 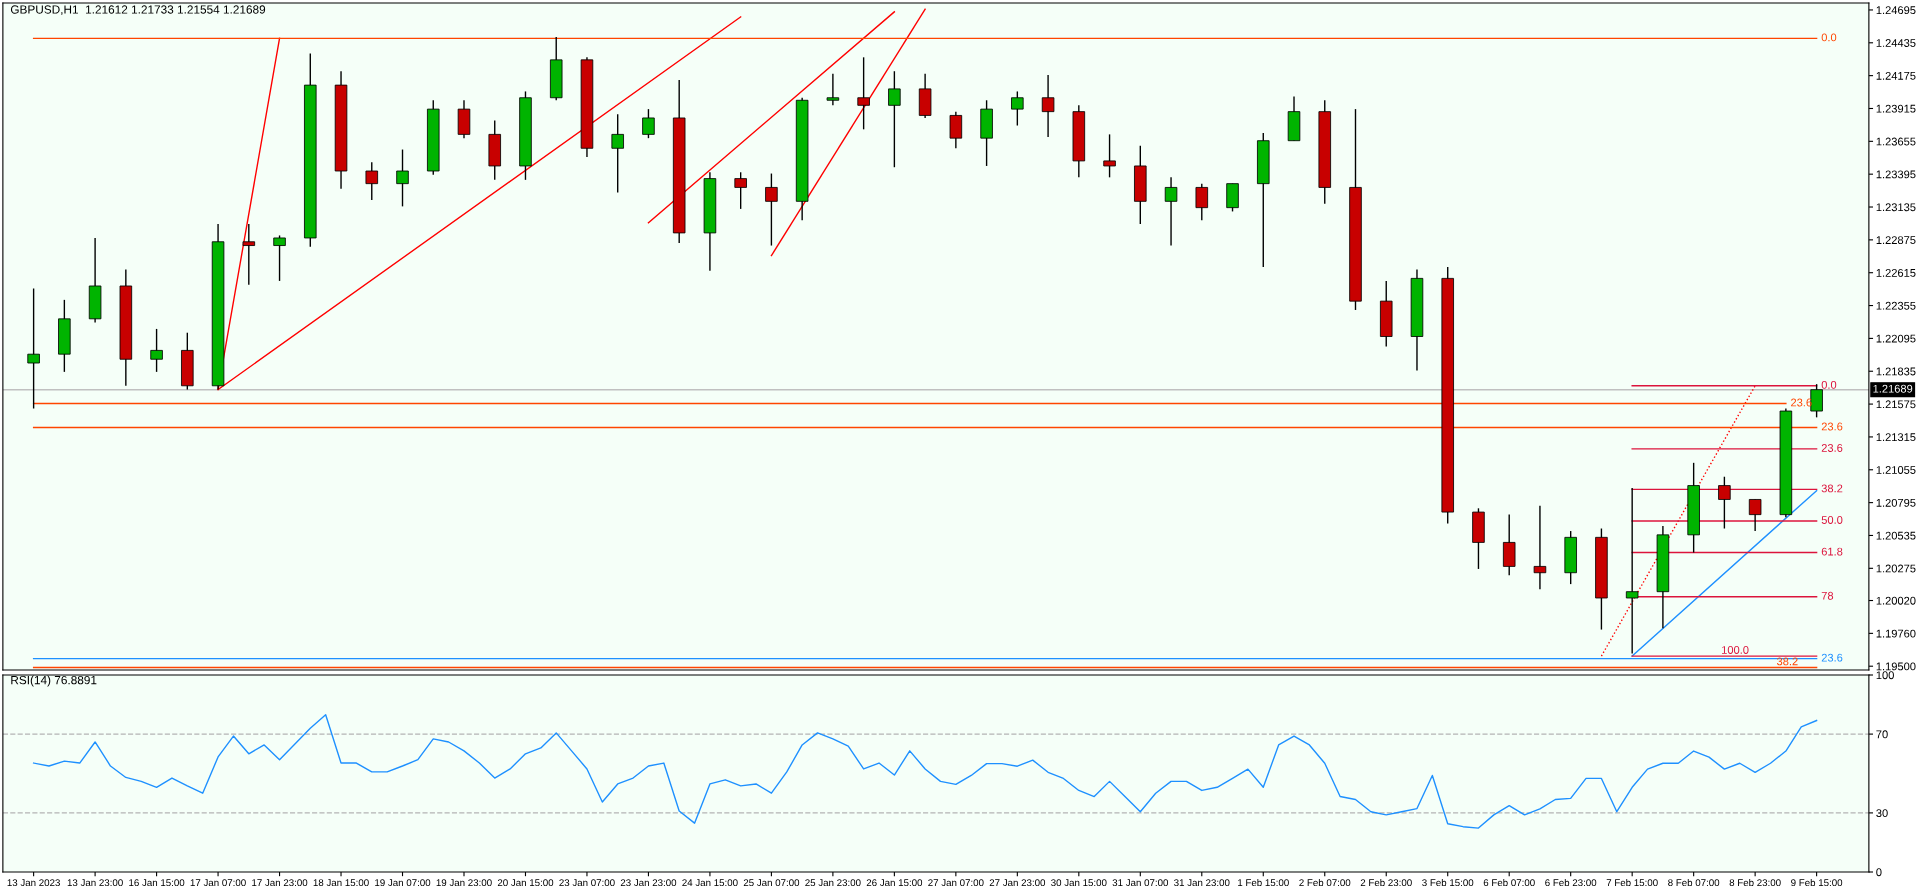 What do you see at coordinates (1325, 882) in the screenshot?
I see `x-tick-label: 2 Feb 07:00` at bounding box center [1325, 882].